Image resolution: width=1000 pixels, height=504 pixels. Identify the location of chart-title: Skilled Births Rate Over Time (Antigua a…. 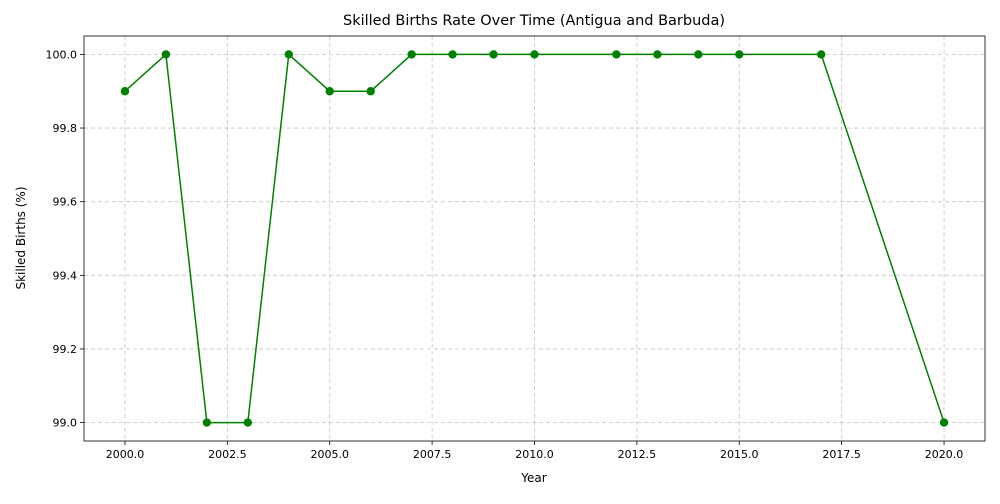
(534, 21).